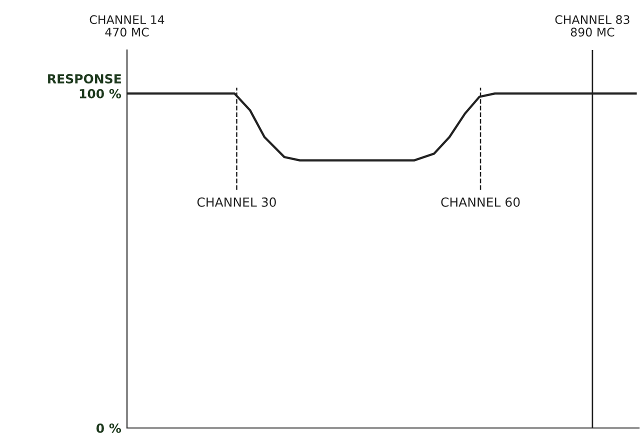 Image resolution: width=641 pixels, height=438 pixels. Describe the element at coordinates (84, 79) in the screenshot. I see `y-axis-title: RESPONSE` at that location.